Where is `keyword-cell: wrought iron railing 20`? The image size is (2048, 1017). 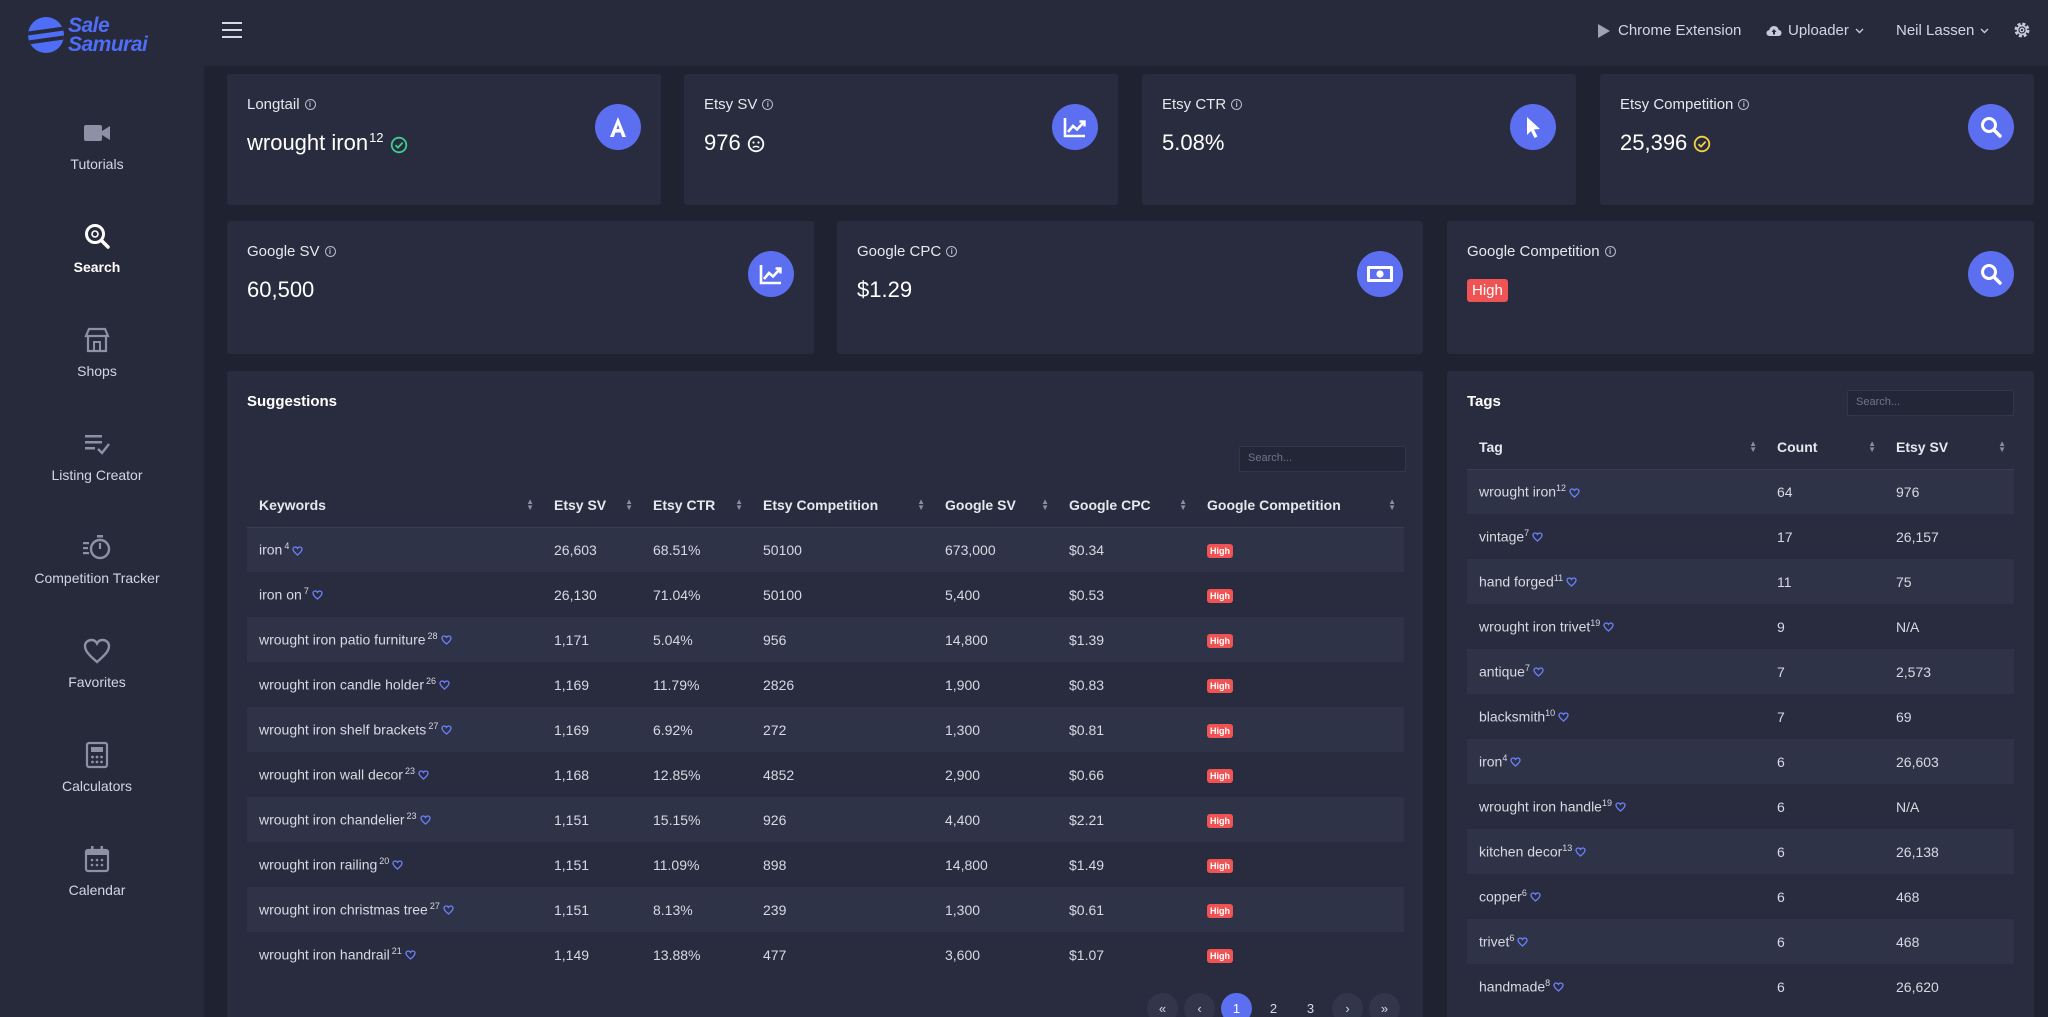 keyword-cell: wrought iron railing 20 is located at coordinates (394, 864).